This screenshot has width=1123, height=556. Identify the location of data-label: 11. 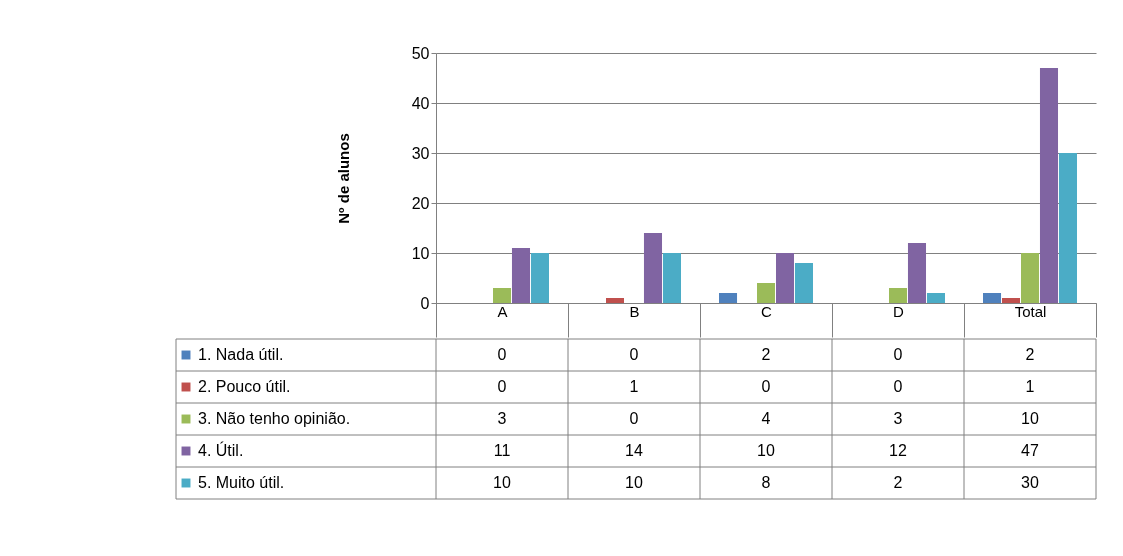
(502, 450).